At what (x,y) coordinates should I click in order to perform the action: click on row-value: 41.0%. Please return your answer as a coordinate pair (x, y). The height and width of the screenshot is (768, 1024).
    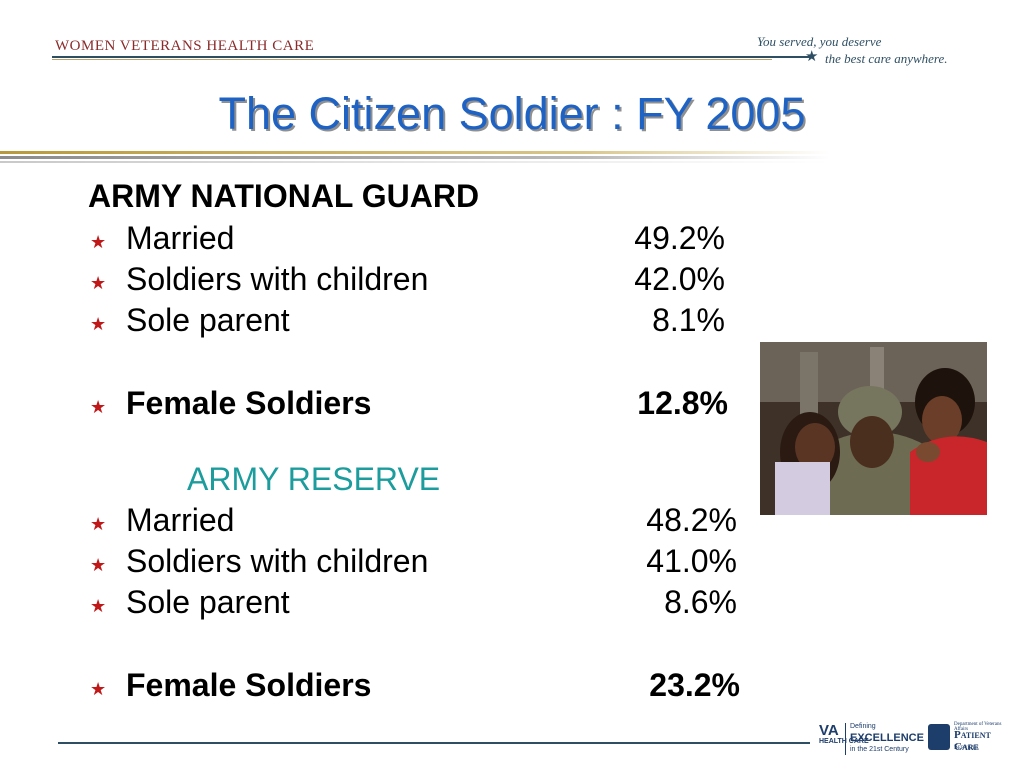
    Looking at the image, I should click on (691, 561).